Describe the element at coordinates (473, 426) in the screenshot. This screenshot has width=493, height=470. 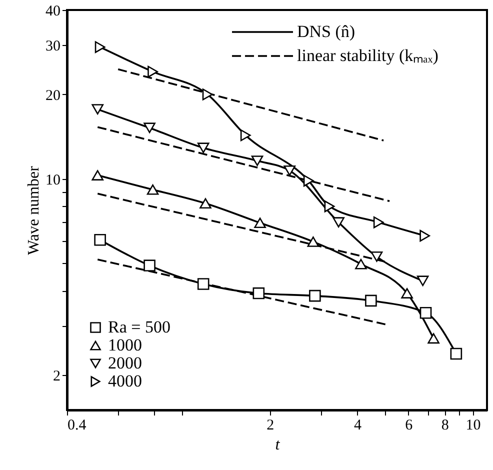
I see `x-tick-label: 10` at that location.